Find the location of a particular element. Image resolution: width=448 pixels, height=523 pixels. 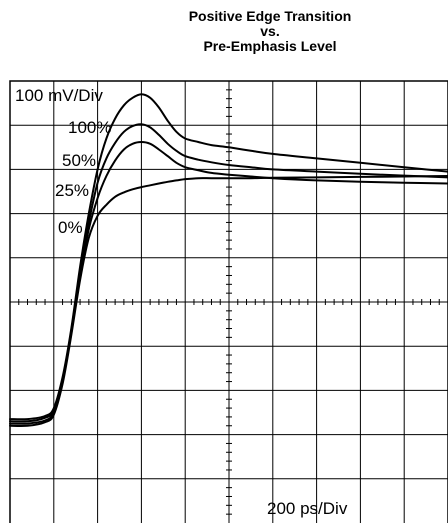

horizontal-scale-label: 200 ps/Div is located at coordinates (307, 508).